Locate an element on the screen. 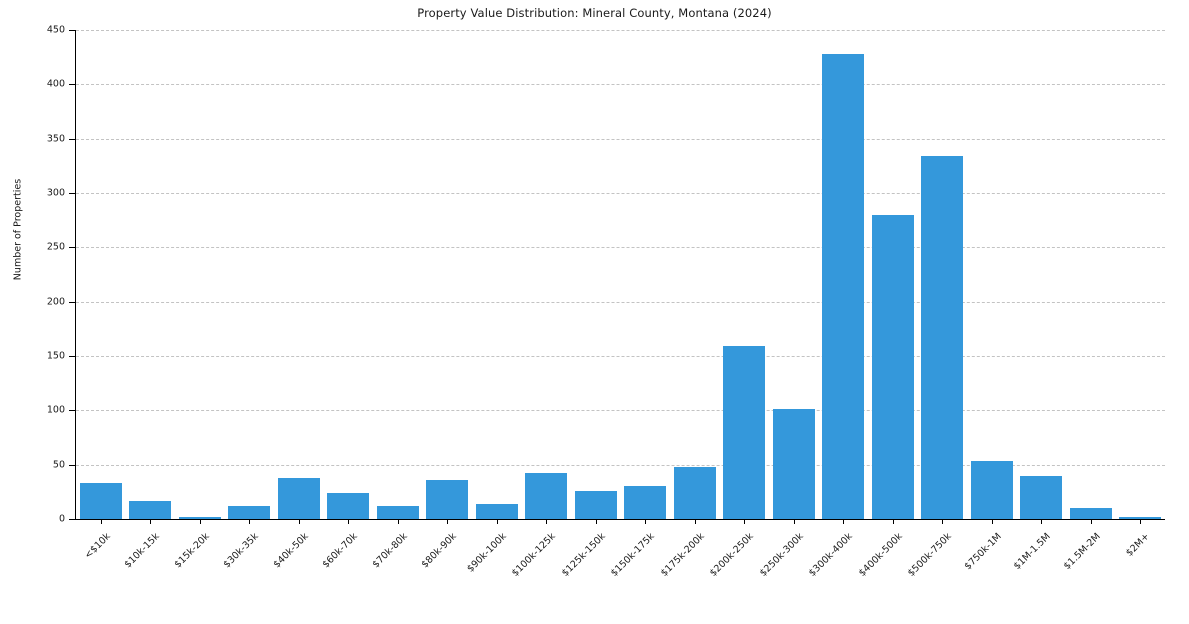  y-tick-label: 50 is located at coordinates (58, 465).